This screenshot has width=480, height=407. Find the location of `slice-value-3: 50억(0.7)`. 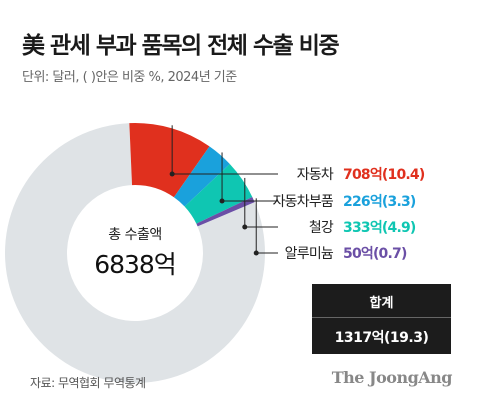

slice-value-3: 50억(0.7) is located at coordinates (375, 254).